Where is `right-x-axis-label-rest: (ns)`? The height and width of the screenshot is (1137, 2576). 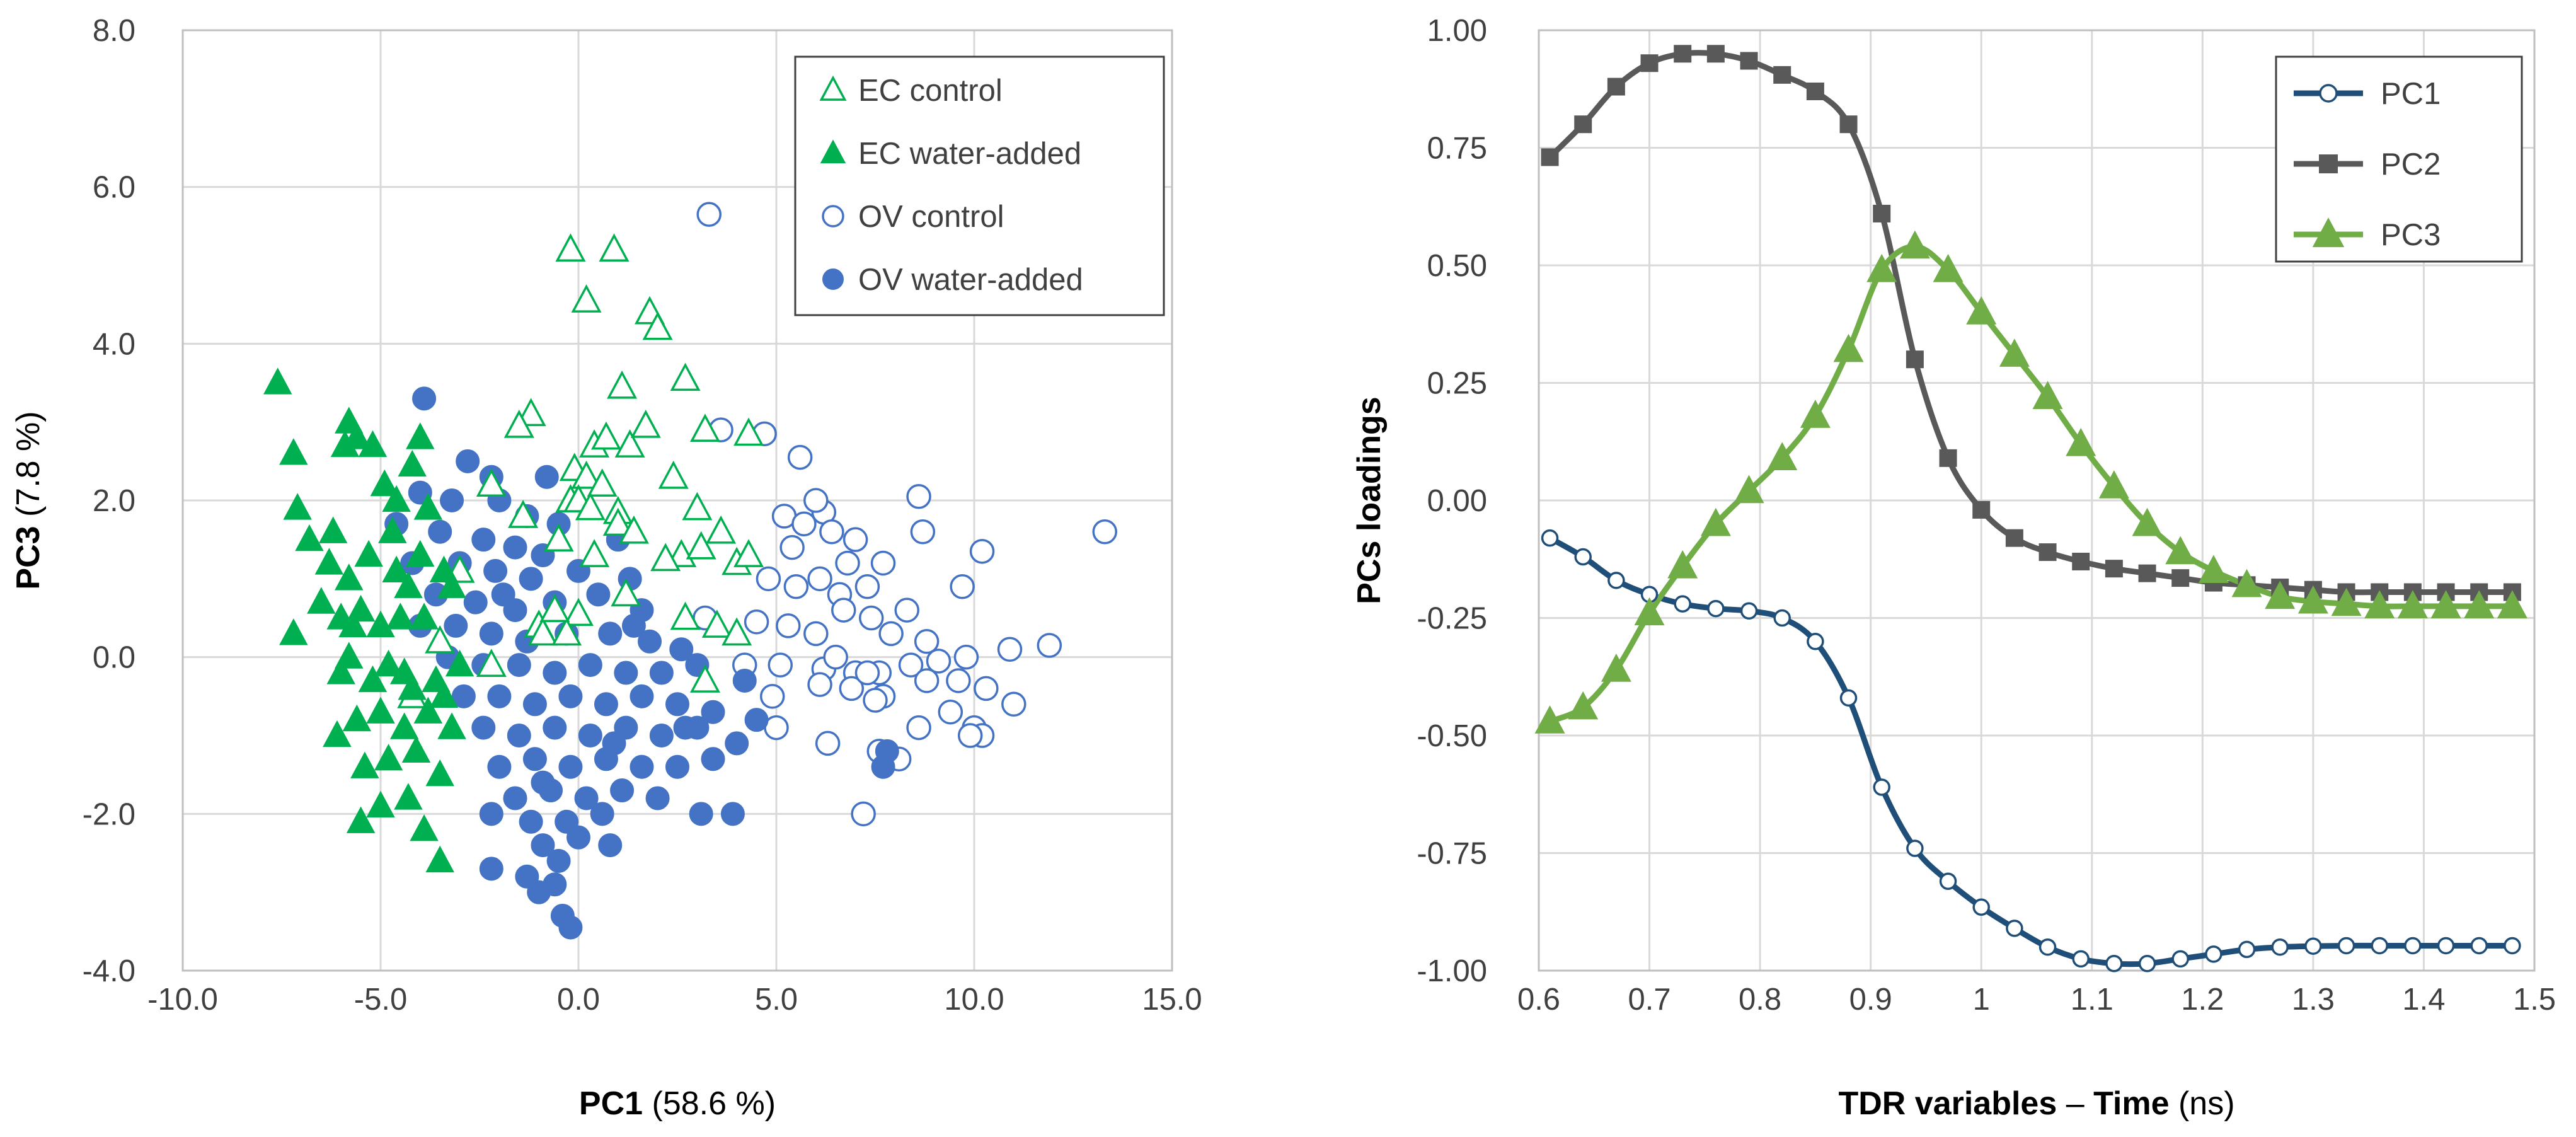
right-x-axis-label-rest: (ns) is located at coordinates (2202, 1103).